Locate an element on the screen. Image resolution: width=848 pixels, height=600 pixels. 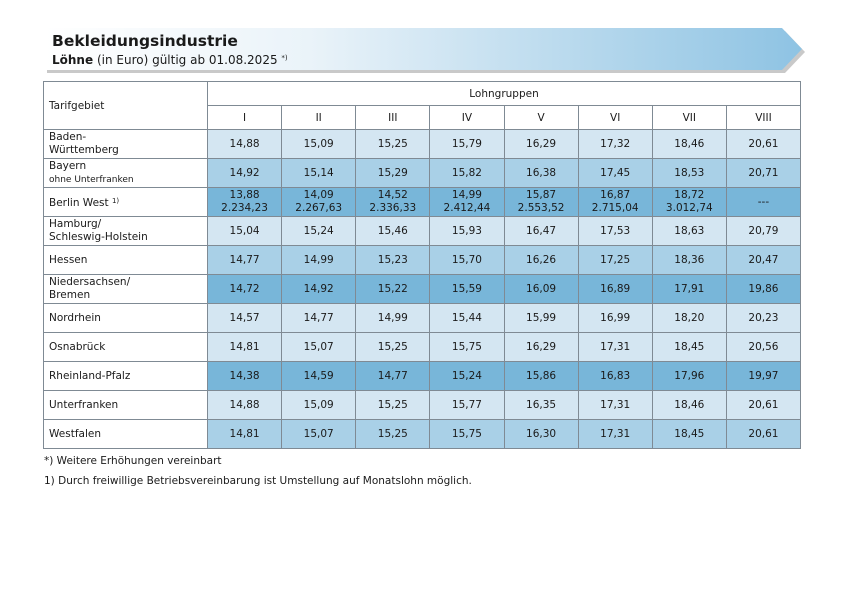
hourly-wage: 15,07 is located at coordinates (318, 346).